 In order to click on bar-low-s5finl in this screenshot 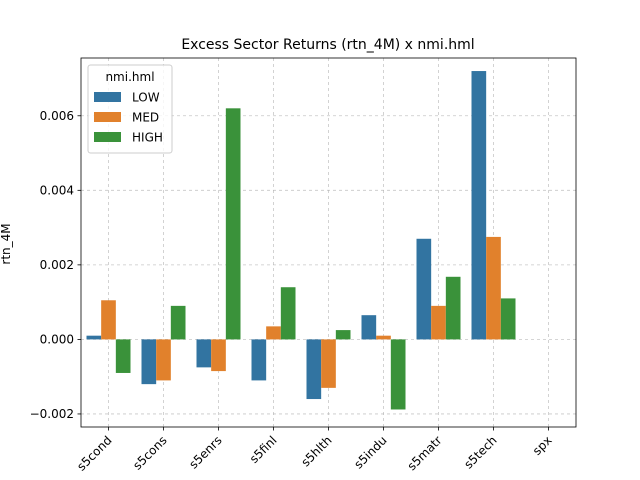, I will do `click(259, 360)`.